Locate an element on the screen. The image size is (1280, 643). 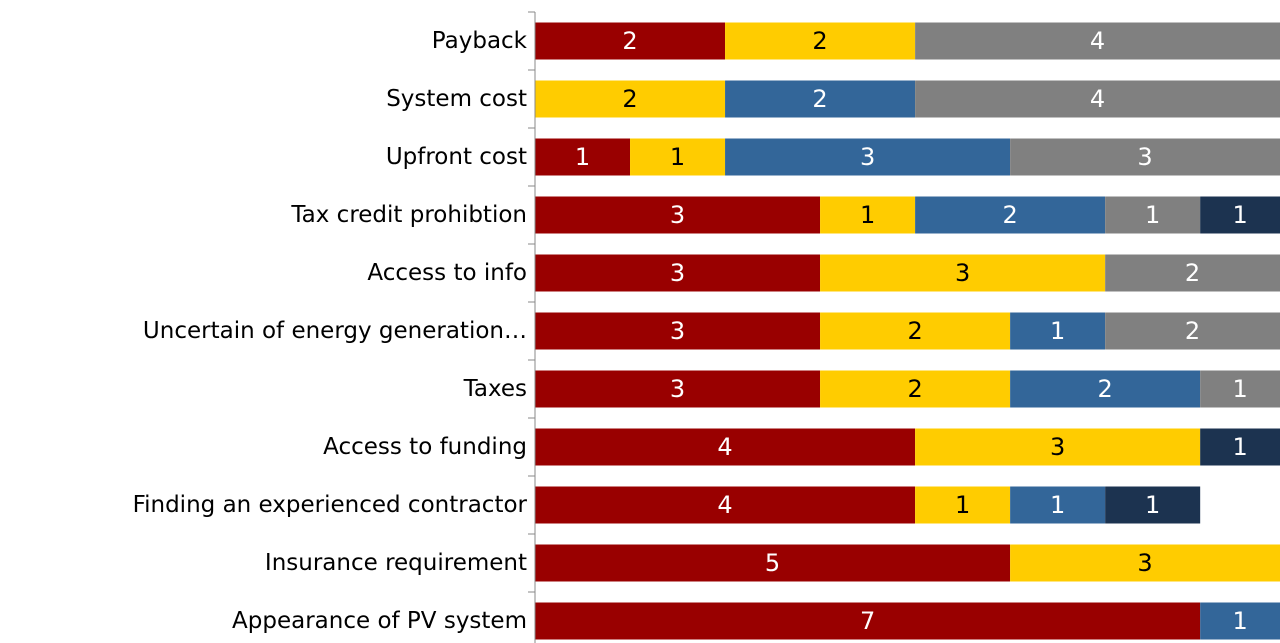
y-tick-label: Taxes is located at coordinates (495, 389).